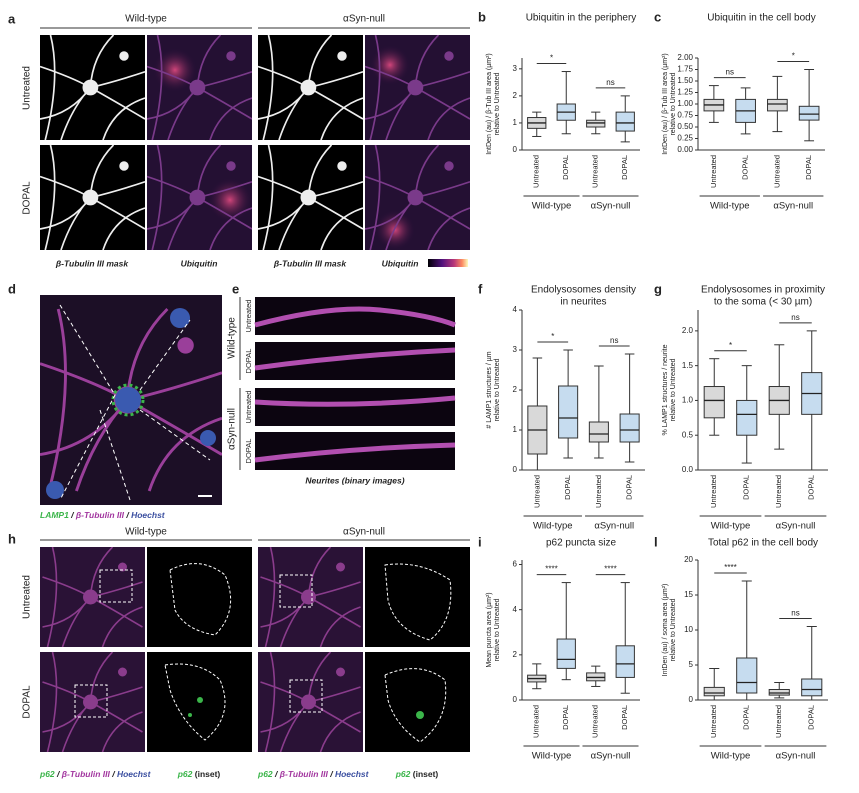 This screenshot has width=859, height=793. Describe the element at coordinates (489, 389) in the screenshot. I see `y-axis-label: # LAMP1 structures / µm` at that location.